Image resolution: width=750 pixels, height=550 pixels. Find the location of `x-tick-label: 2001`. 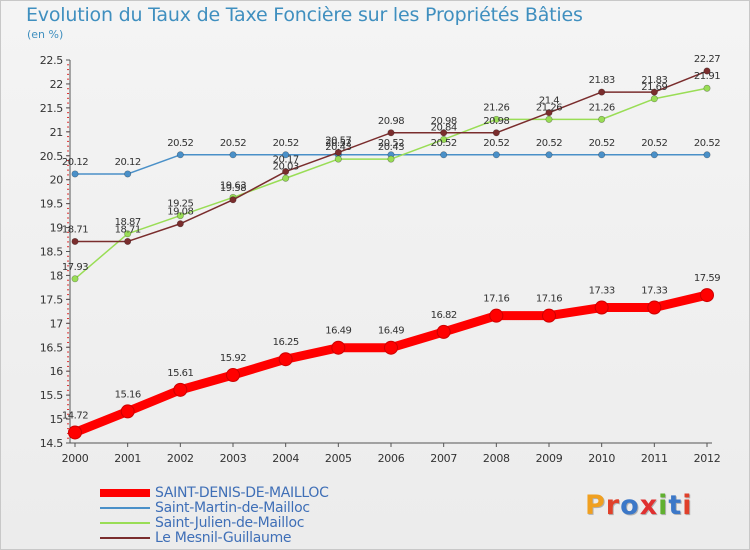

x-tick-label: 2001 is located at coordinates (127, 458).